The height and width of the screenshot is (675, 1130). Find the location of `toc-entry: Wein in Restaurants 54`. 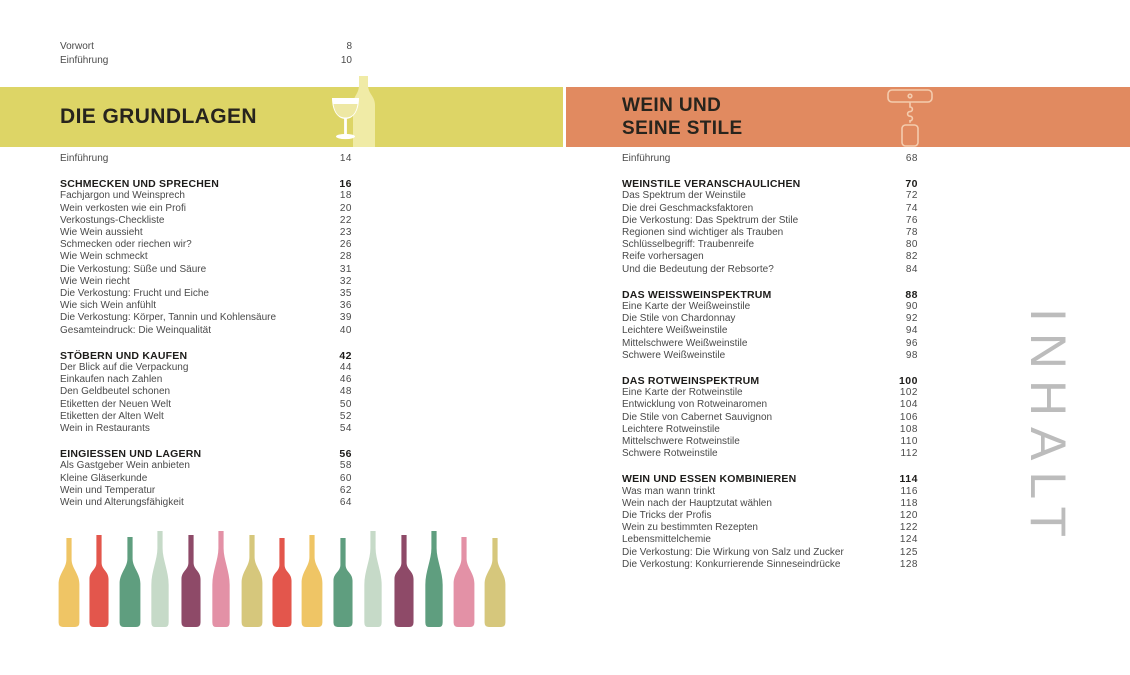

toc-entry: Wein in Restaurants 54 is located at coordinates (206, 429).